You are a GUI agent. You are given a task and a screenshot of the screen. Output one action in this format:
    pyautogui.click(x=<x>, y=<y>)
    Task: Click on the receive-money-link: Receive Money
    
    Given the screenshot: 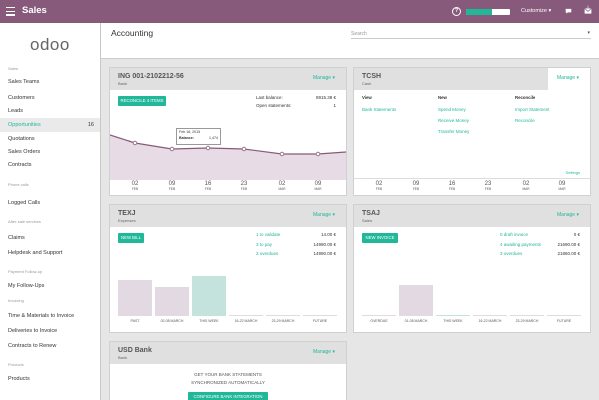 What is the action you would take?
    pyautogui.click(x=454, y=120)
    